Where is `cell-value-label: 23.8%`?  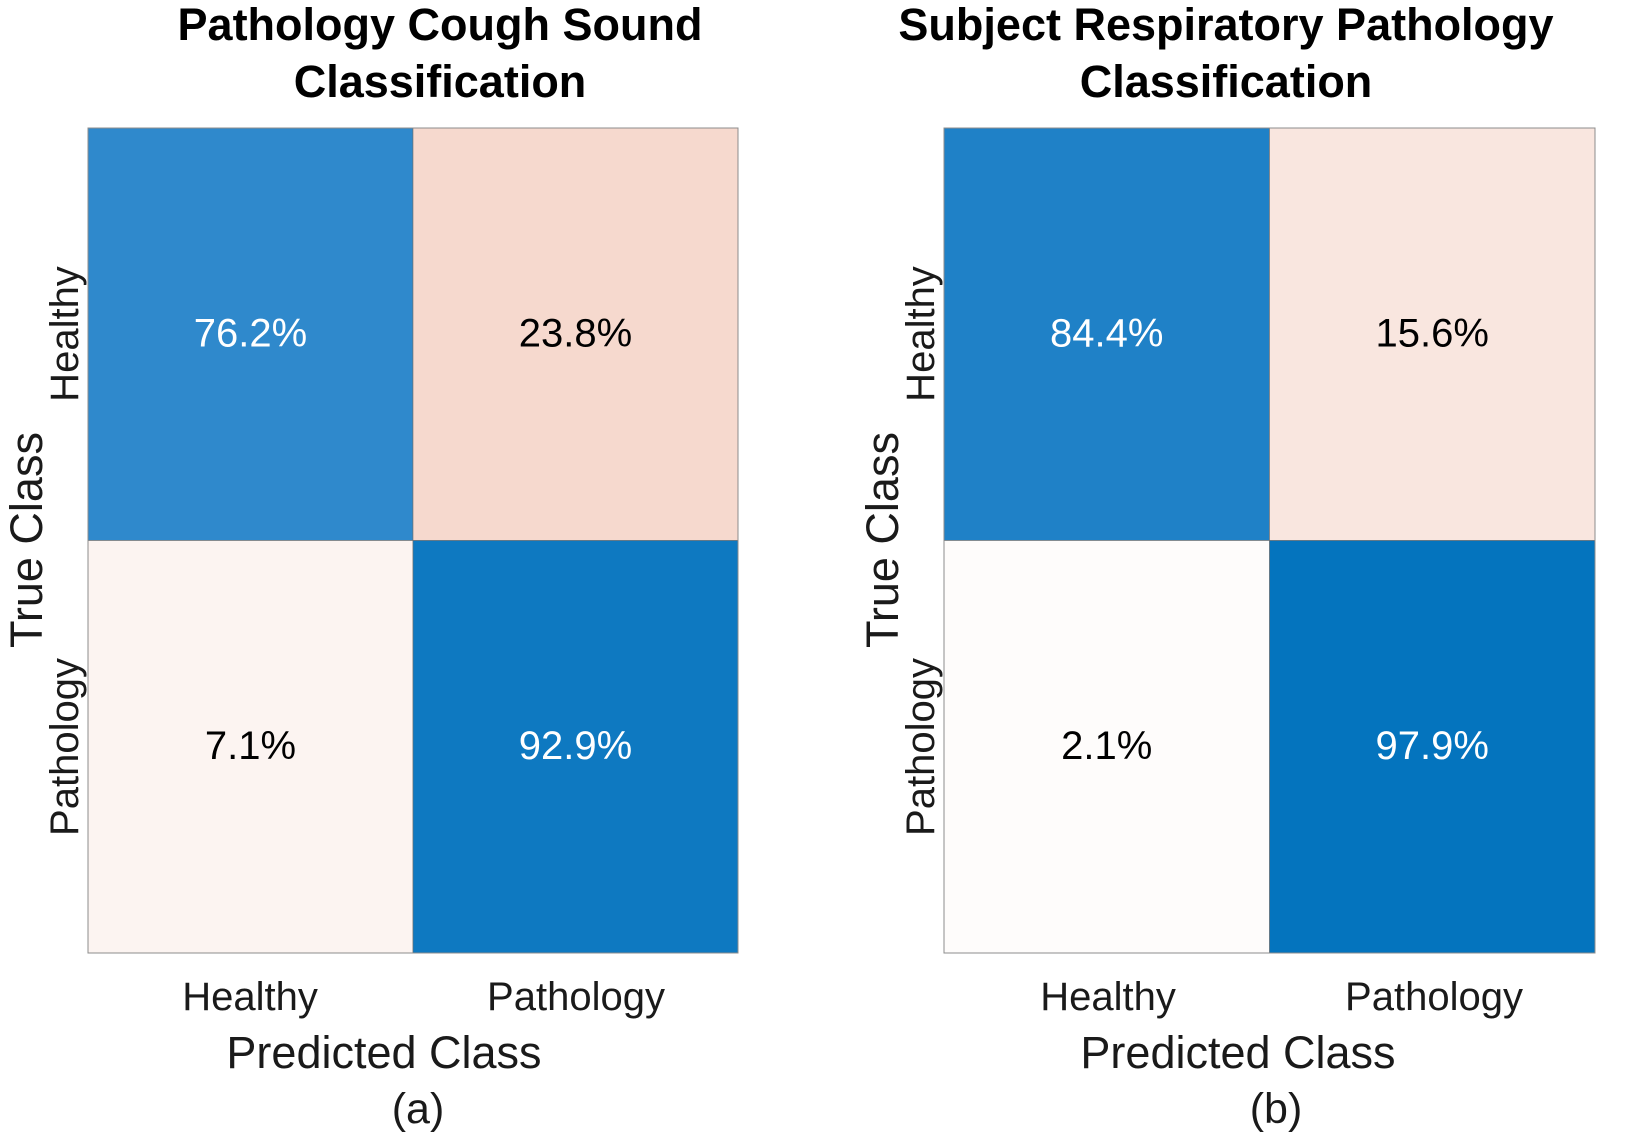 cell-value-label: 23.8% is located at coordinates (575, 333).